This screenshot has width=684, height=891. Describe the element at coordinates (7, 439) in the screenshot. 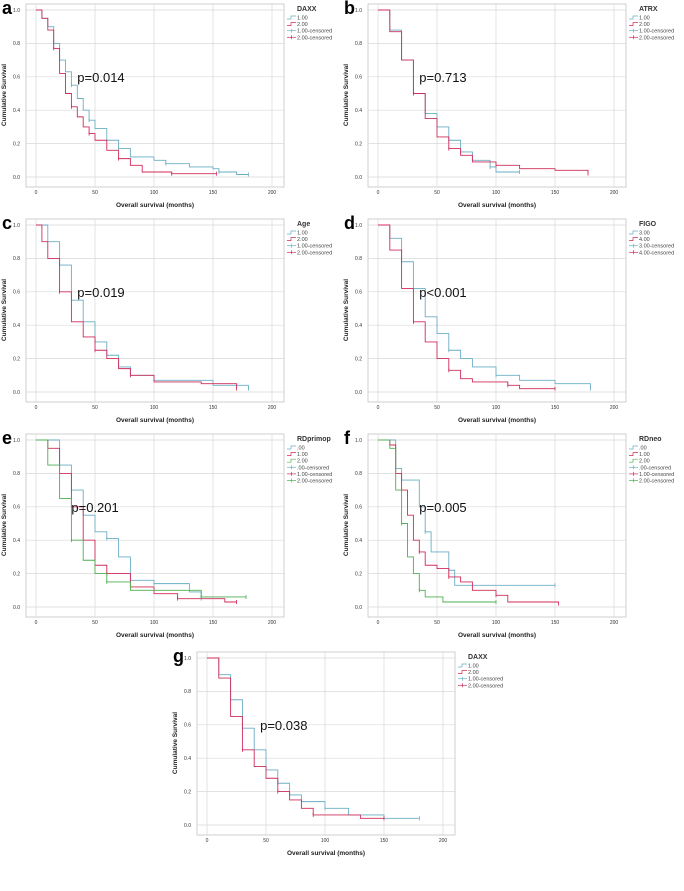

I see `panel-letter: e` at that location.